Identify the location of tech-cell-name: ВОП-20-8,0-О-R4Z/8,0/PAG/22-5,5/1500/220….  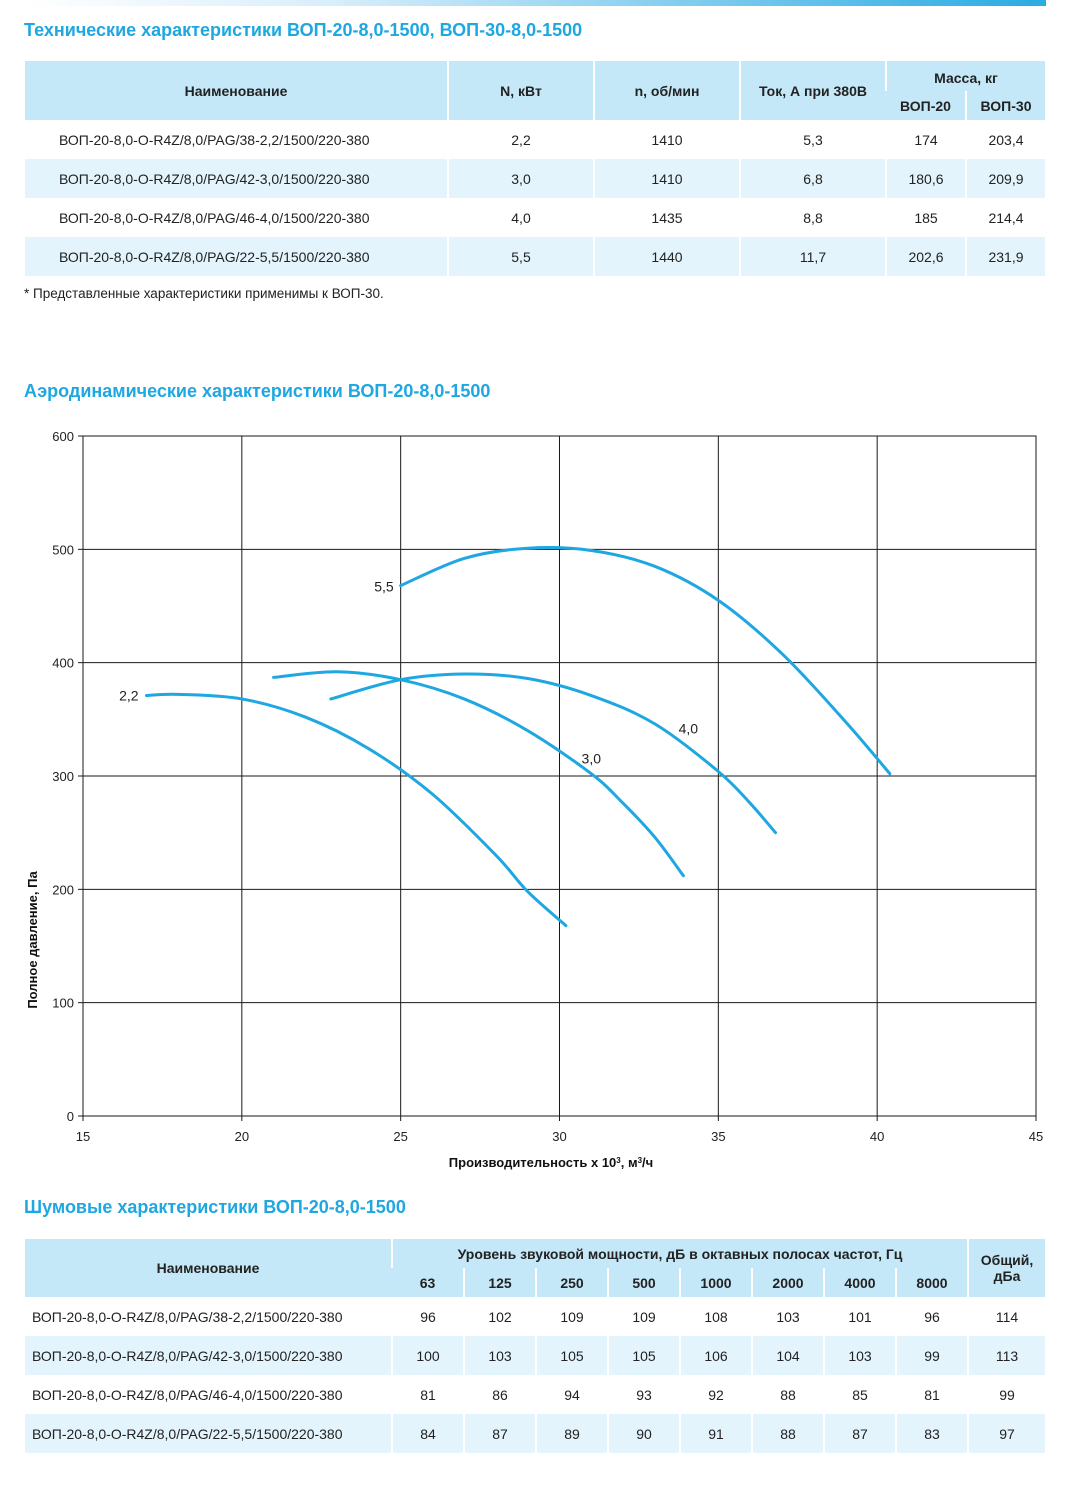
(236, 256).